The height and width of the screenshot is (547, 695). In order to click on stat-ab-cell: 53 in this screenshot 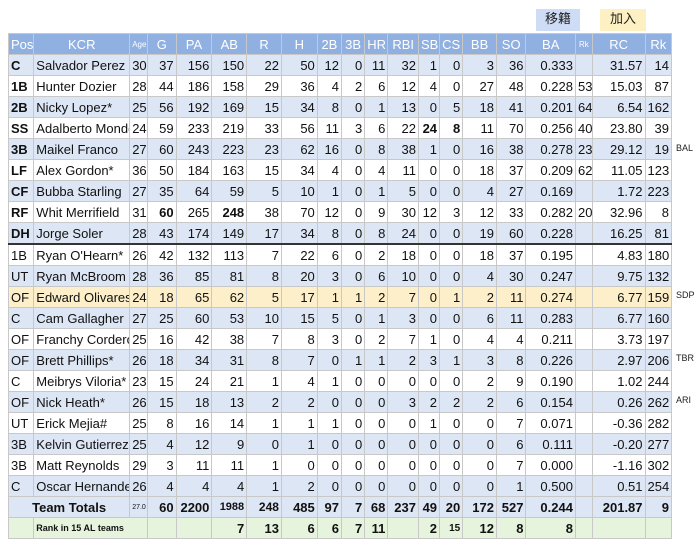, I will do `click(229, 318)`.